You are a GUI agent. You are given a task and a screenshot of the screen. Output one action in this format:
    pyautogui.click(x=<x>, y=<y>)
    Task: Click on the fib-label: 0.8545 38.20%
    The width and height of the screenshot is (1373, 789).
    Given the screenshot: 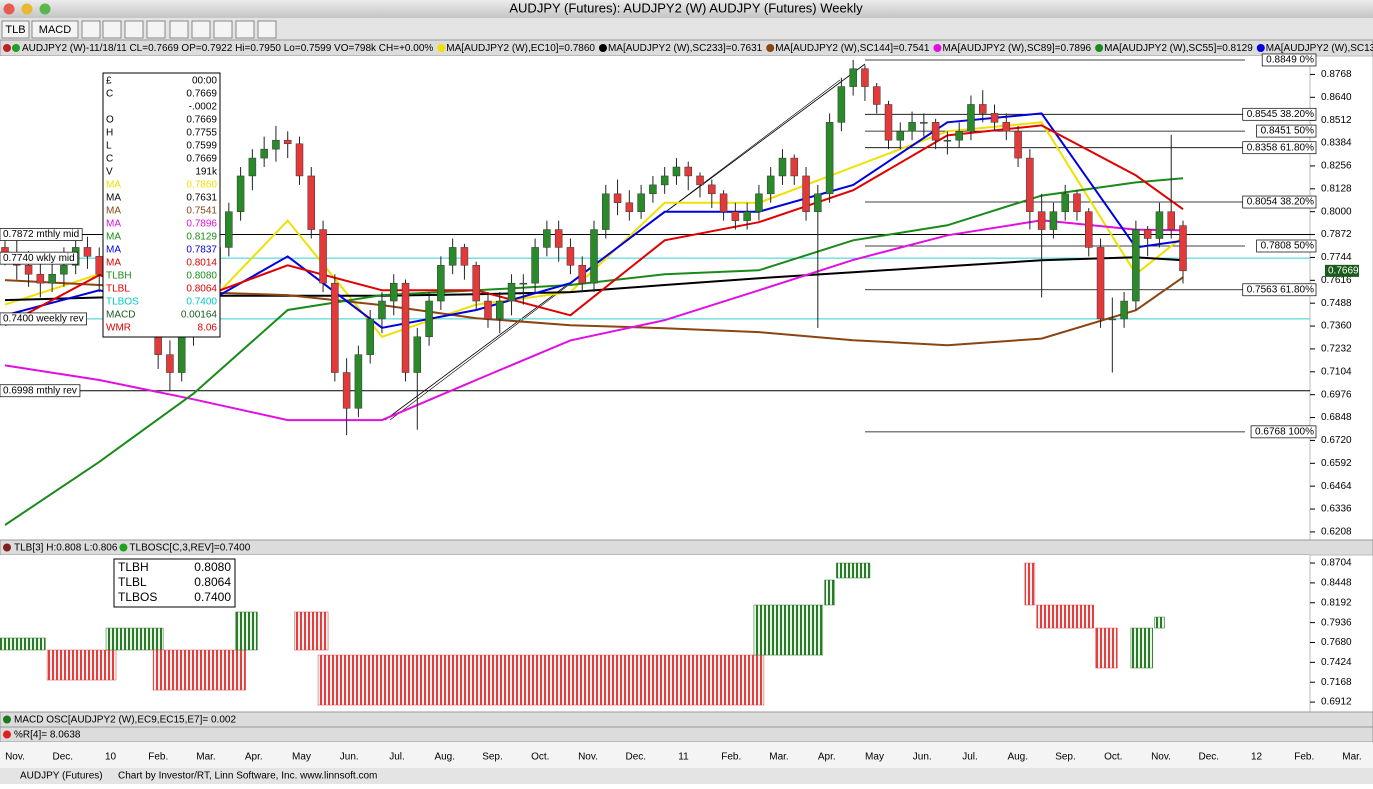 What is the action you would take?
    pyautogui.click(x=1280, y=114)
    